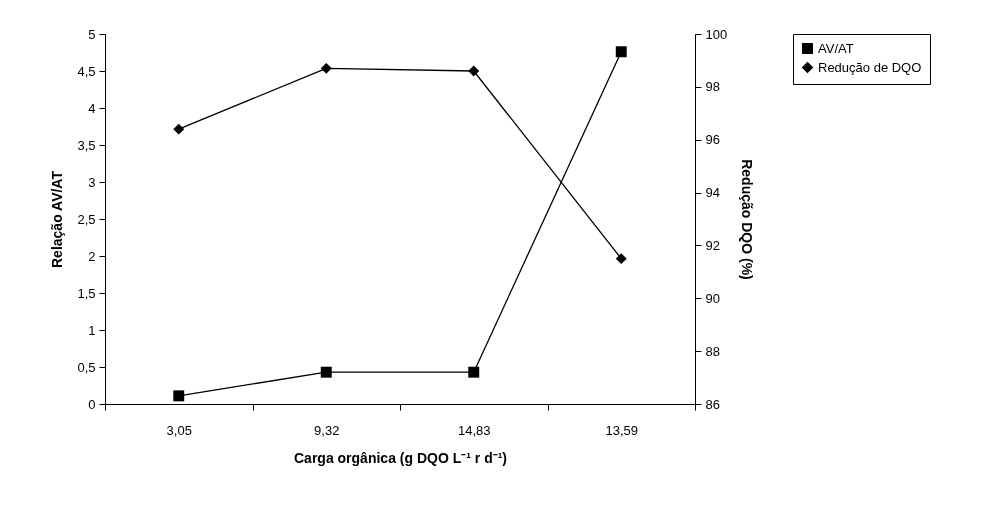 The width and height of the screenshot is (1005, 530). Describe the element at coordinates (327, 430) in the screenshot. I see `x-tick-label: 9,32` at that location.